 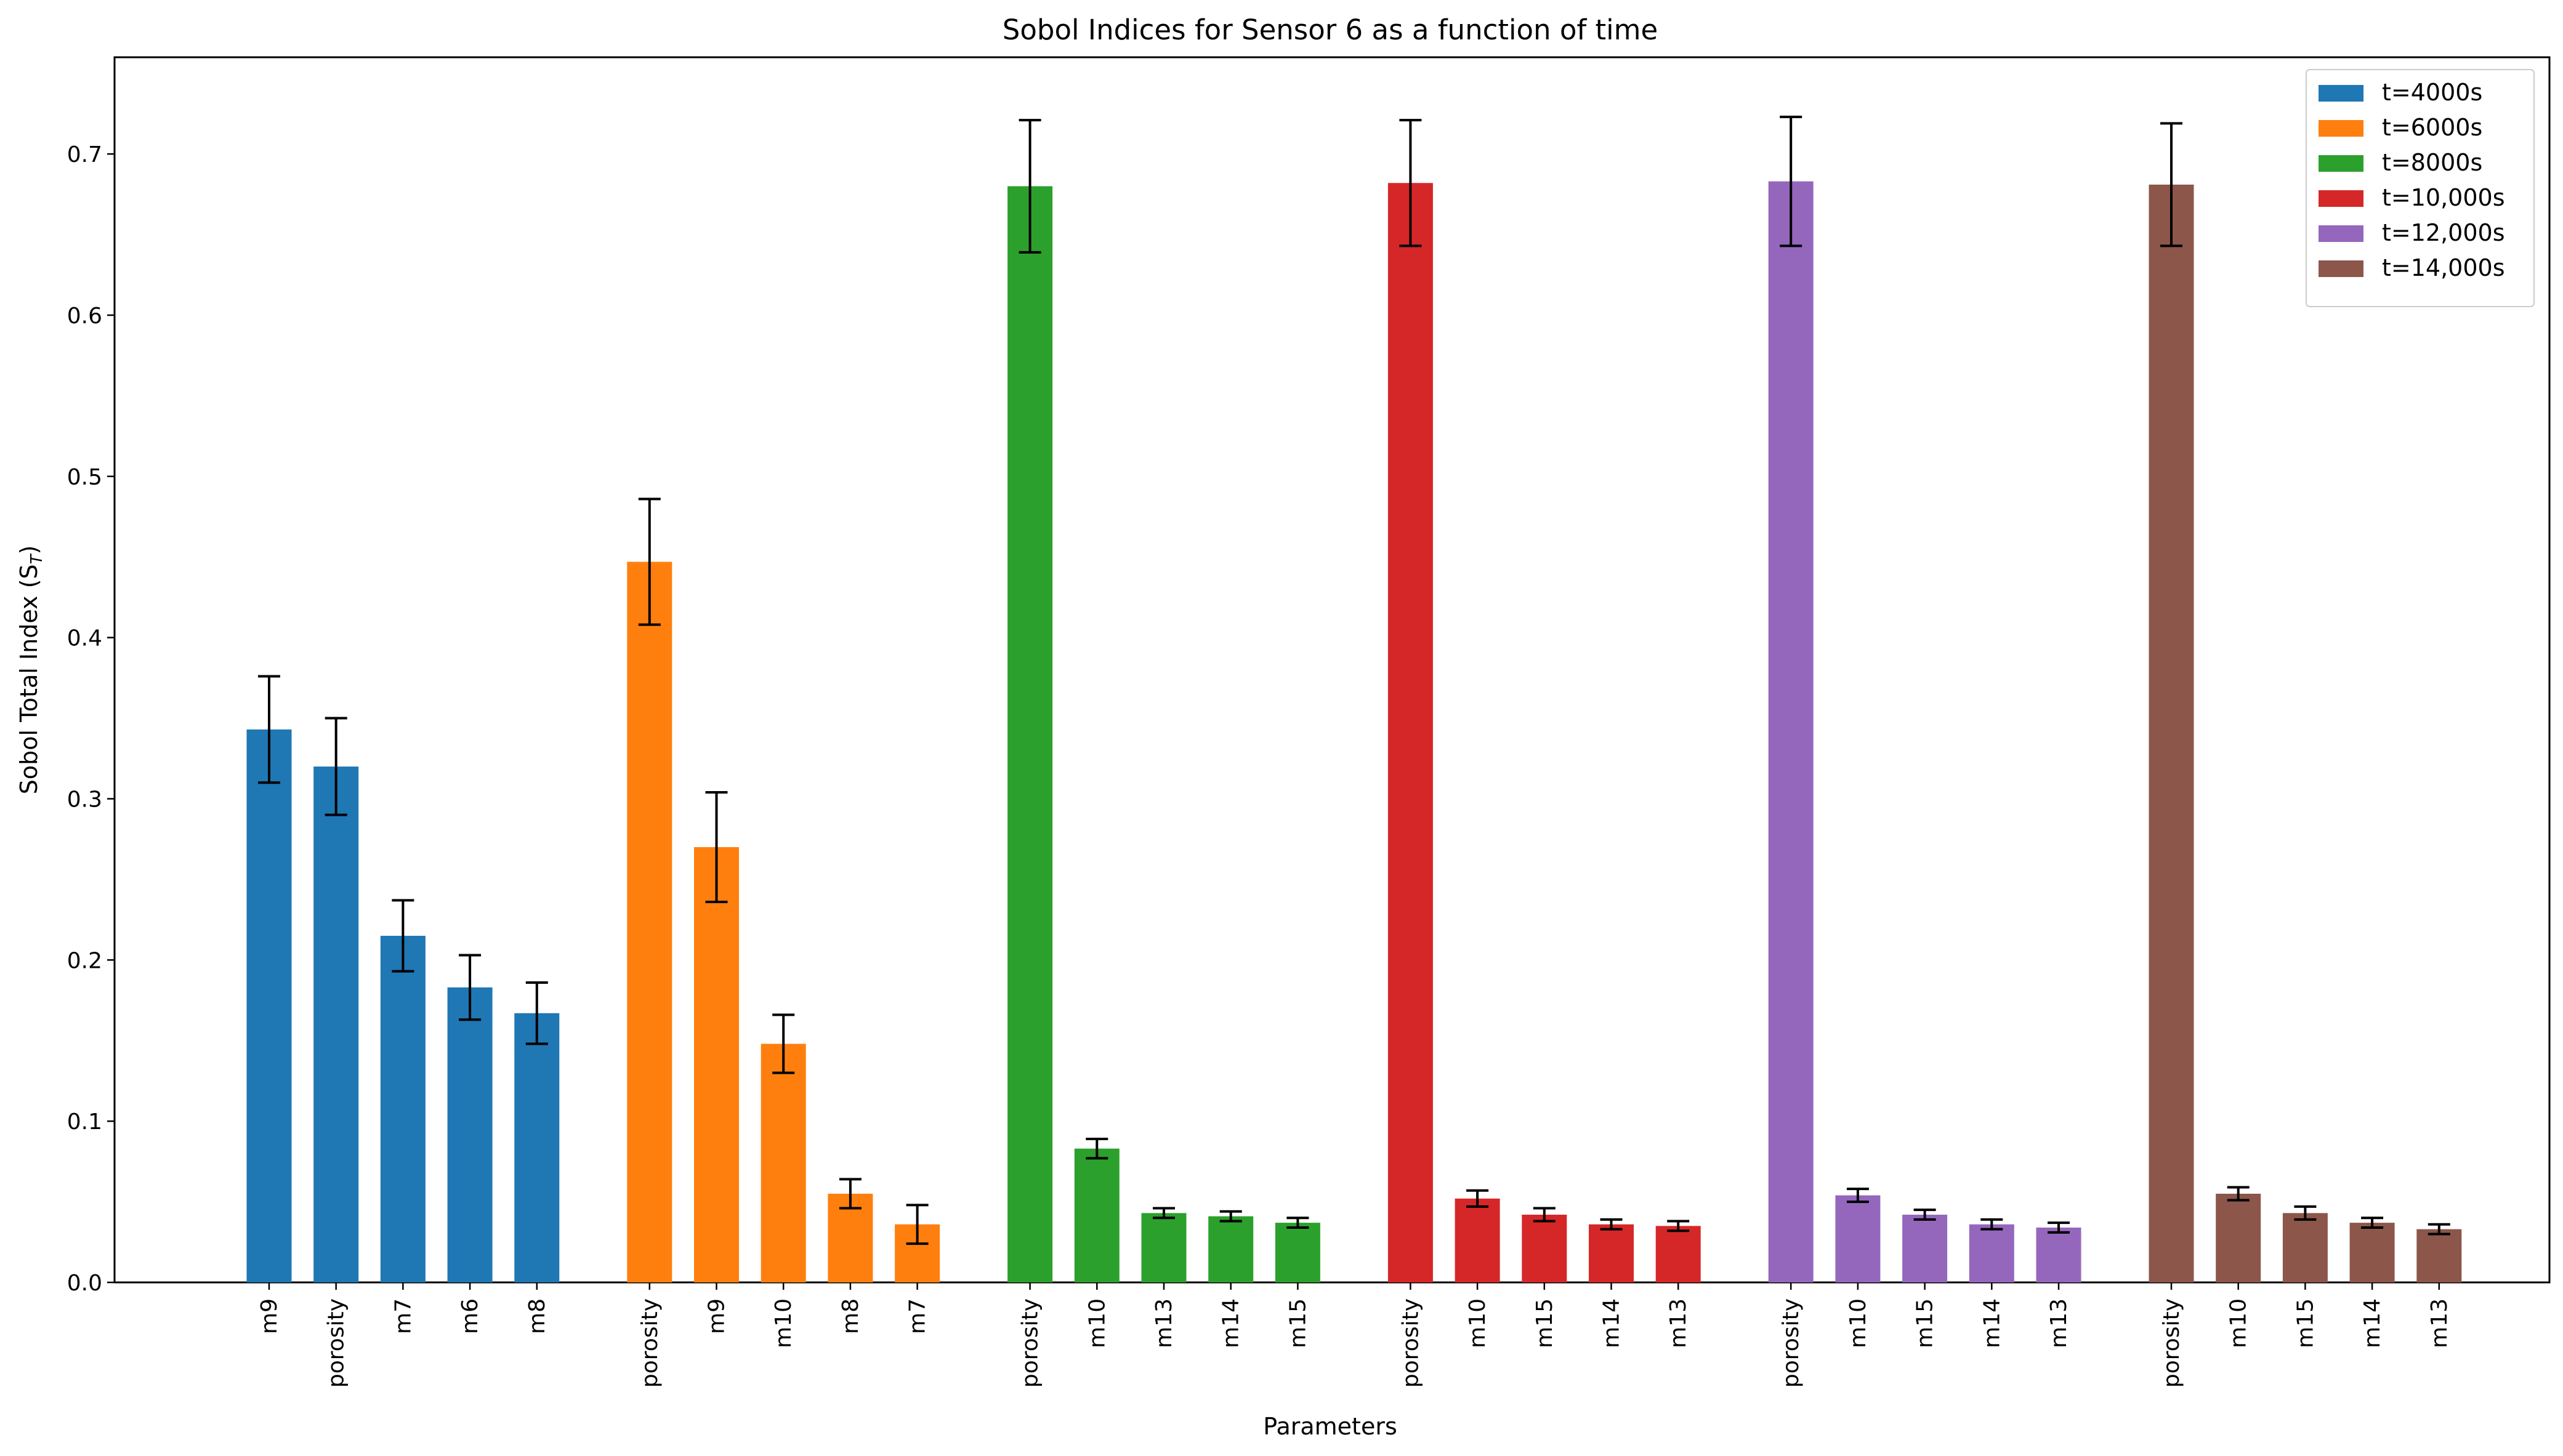 I want to click on y-tick-label: 0.7, so click(x=84, y=154).